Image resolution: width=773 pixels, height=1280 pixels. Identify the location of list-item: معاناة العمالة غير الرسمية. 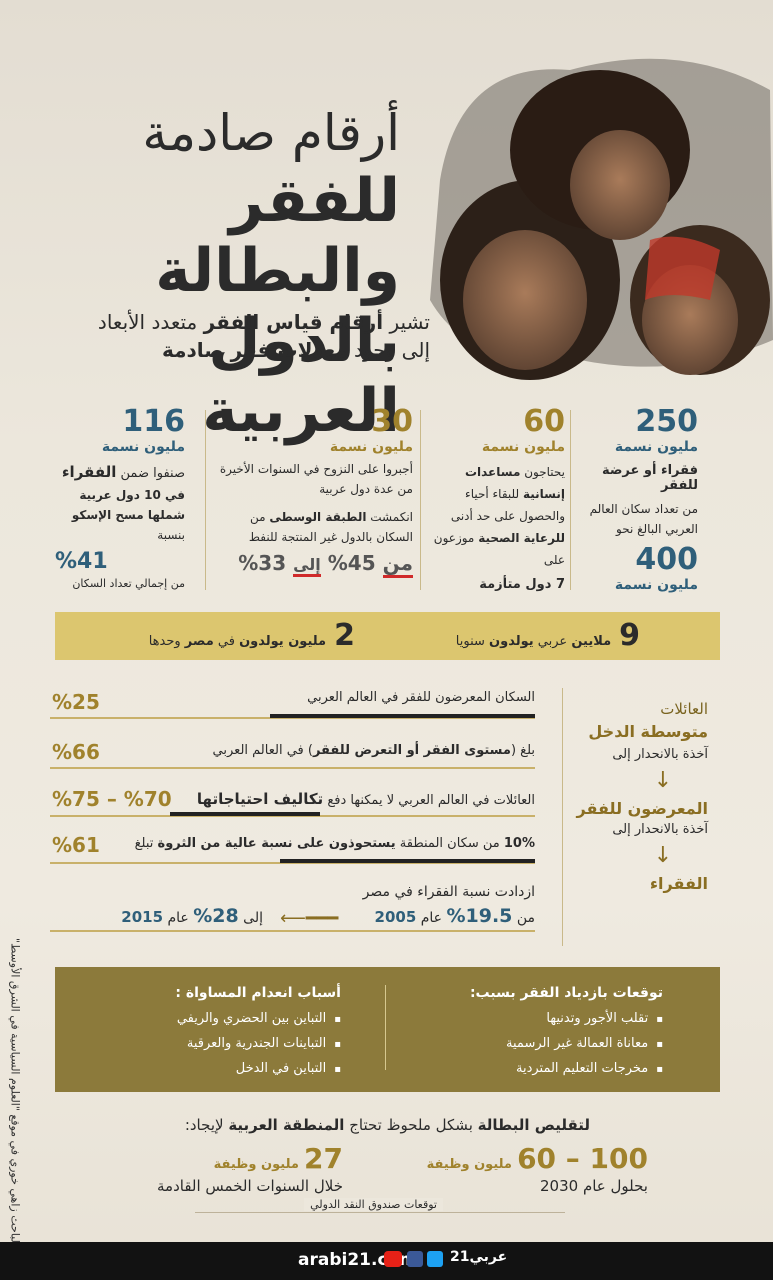
(533, 1044).